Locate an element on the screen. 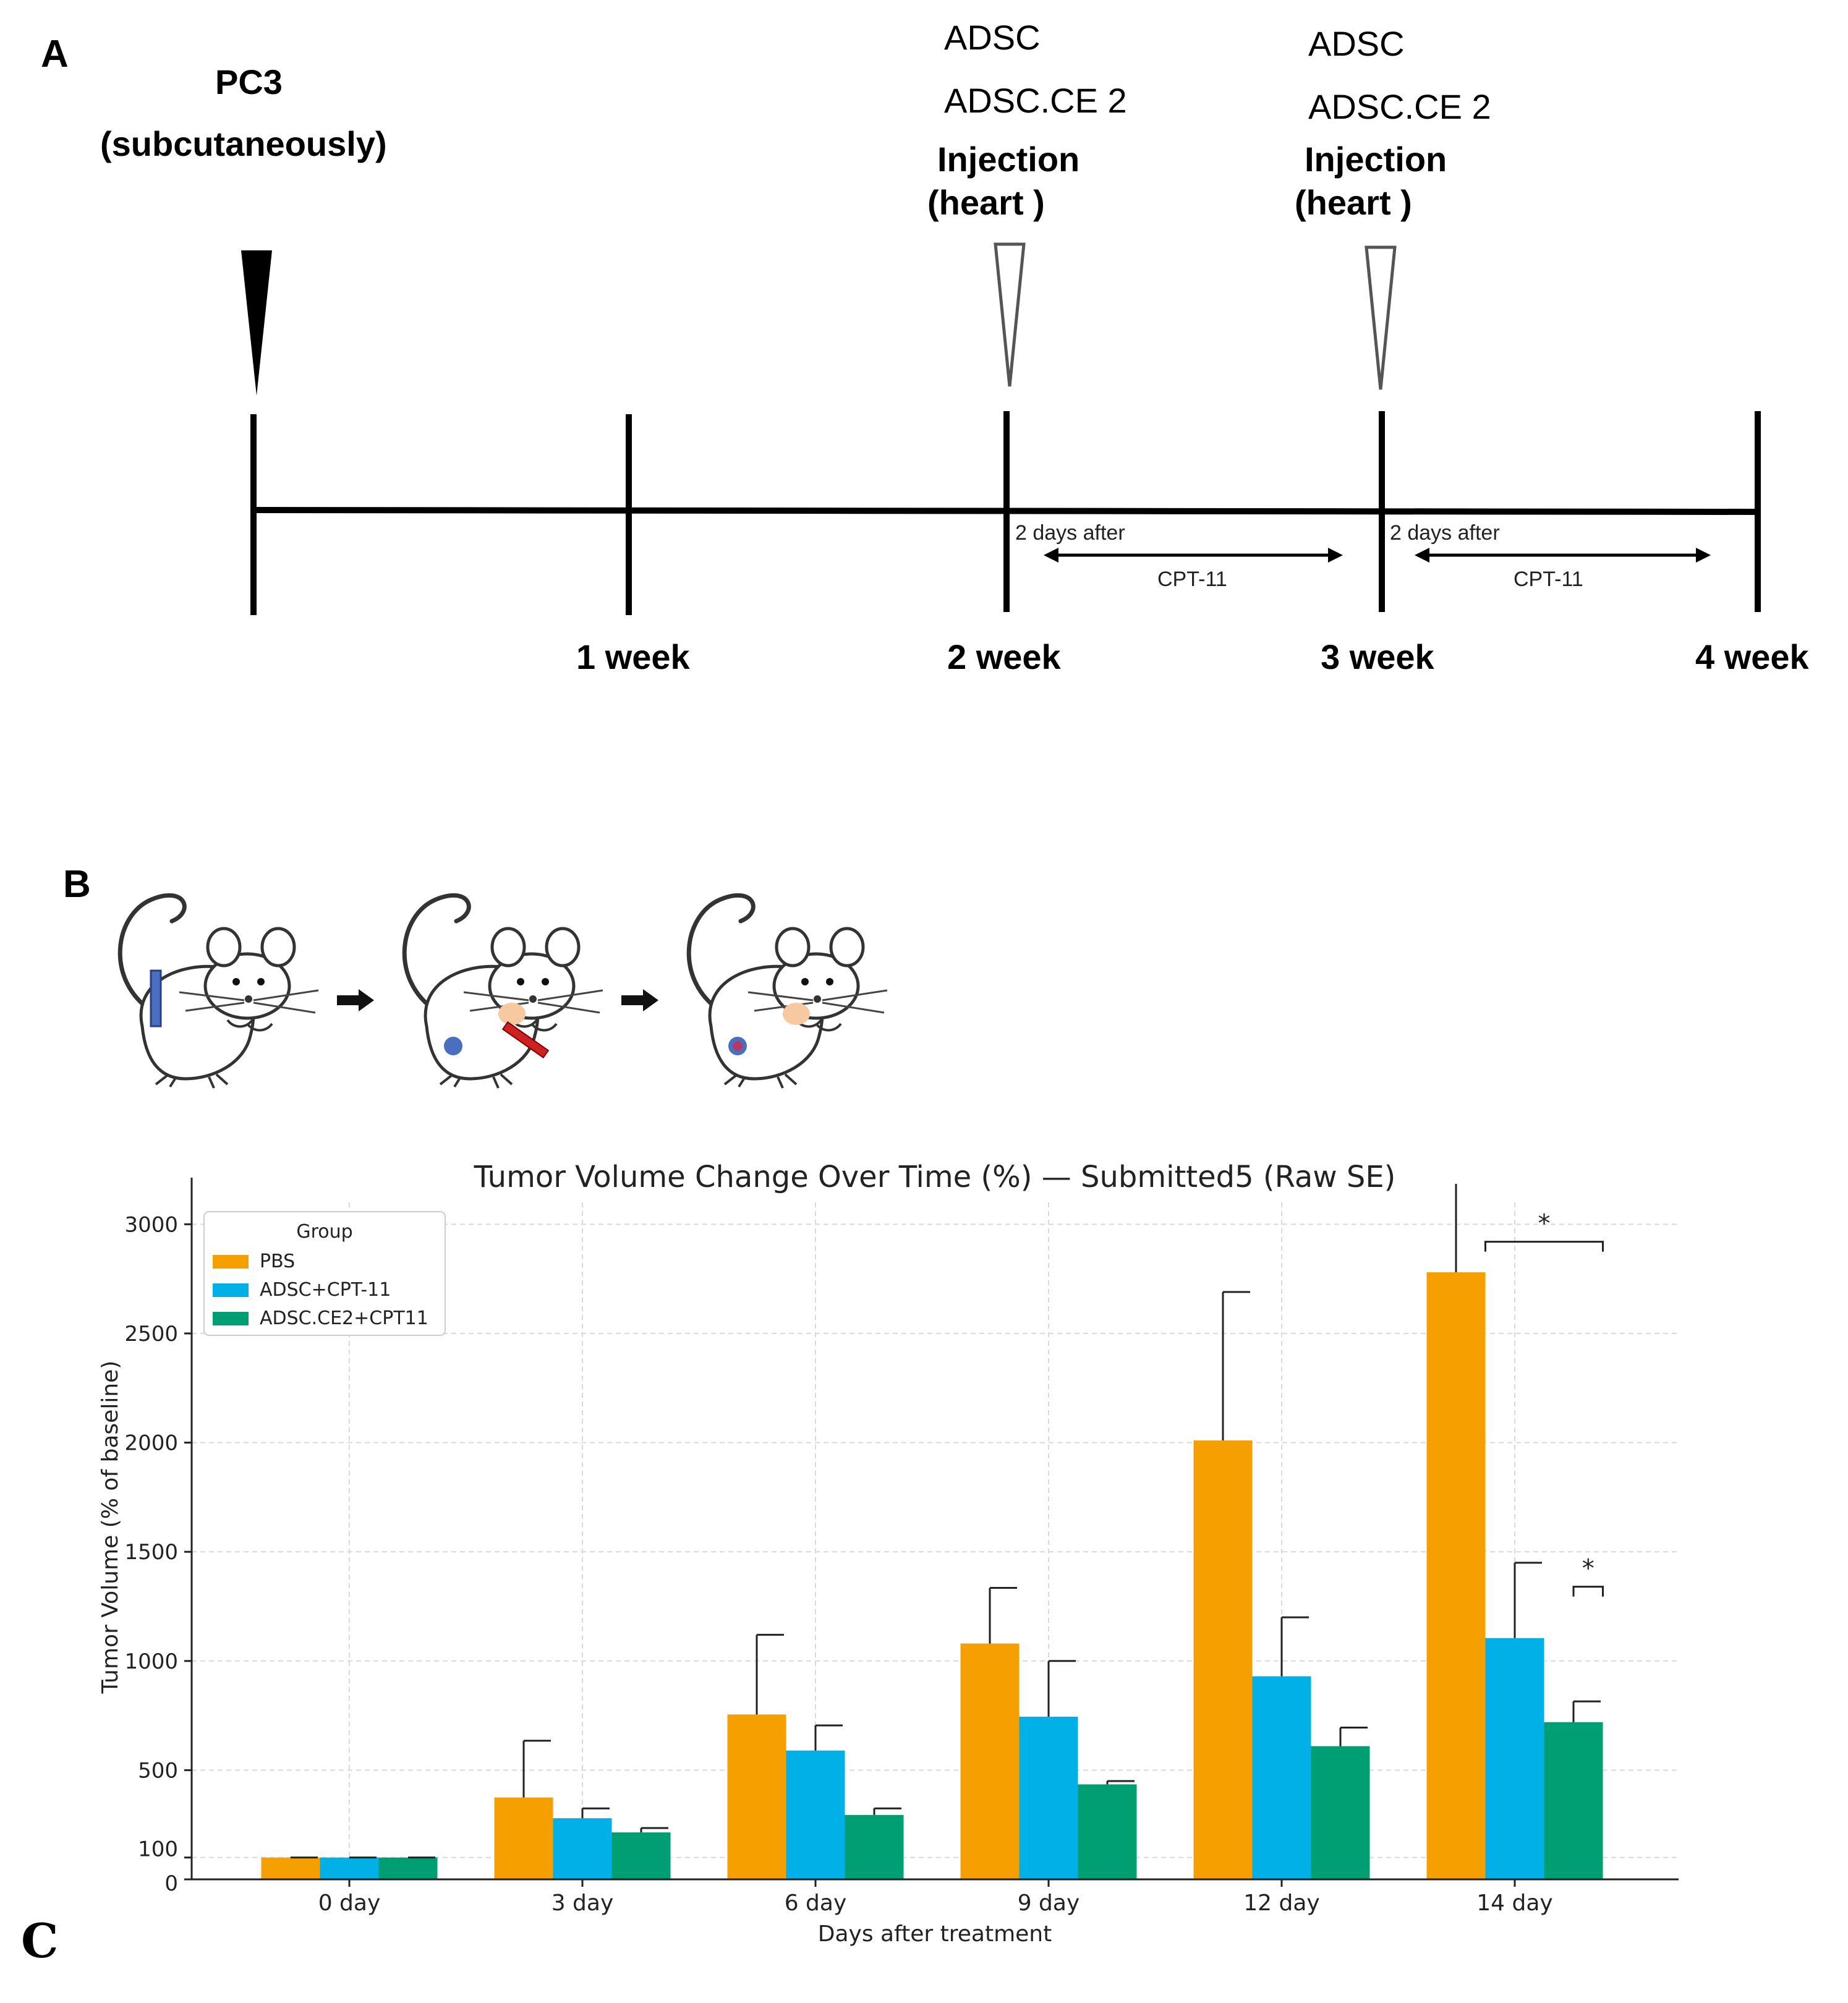  x-tick-label: 0 day is located at coordinates (349, 1903).